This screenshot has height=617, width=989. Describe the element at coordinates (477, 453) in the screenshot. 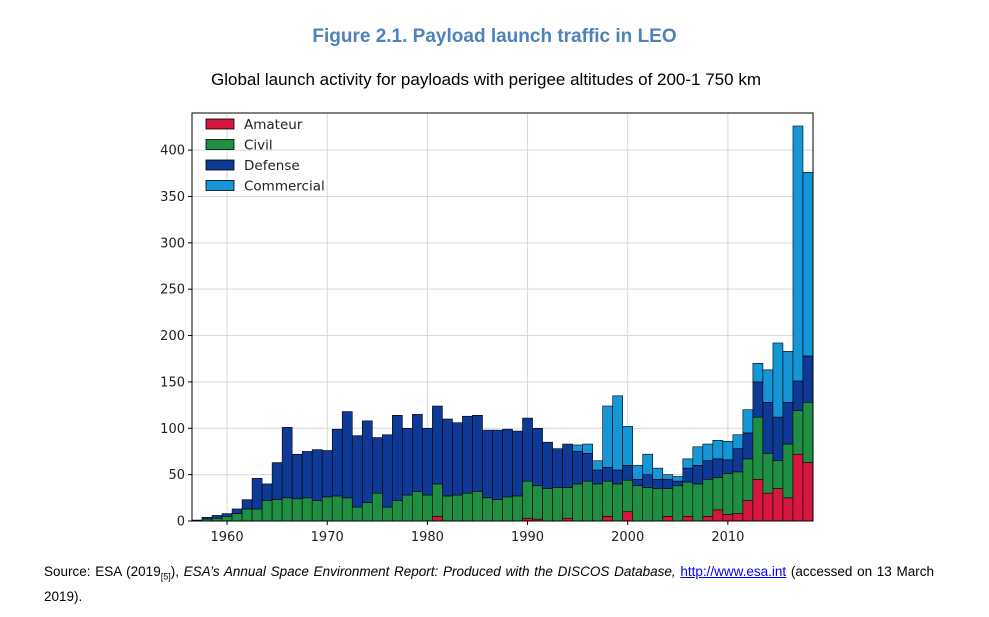

I see `bar-defense-1985` at that location.